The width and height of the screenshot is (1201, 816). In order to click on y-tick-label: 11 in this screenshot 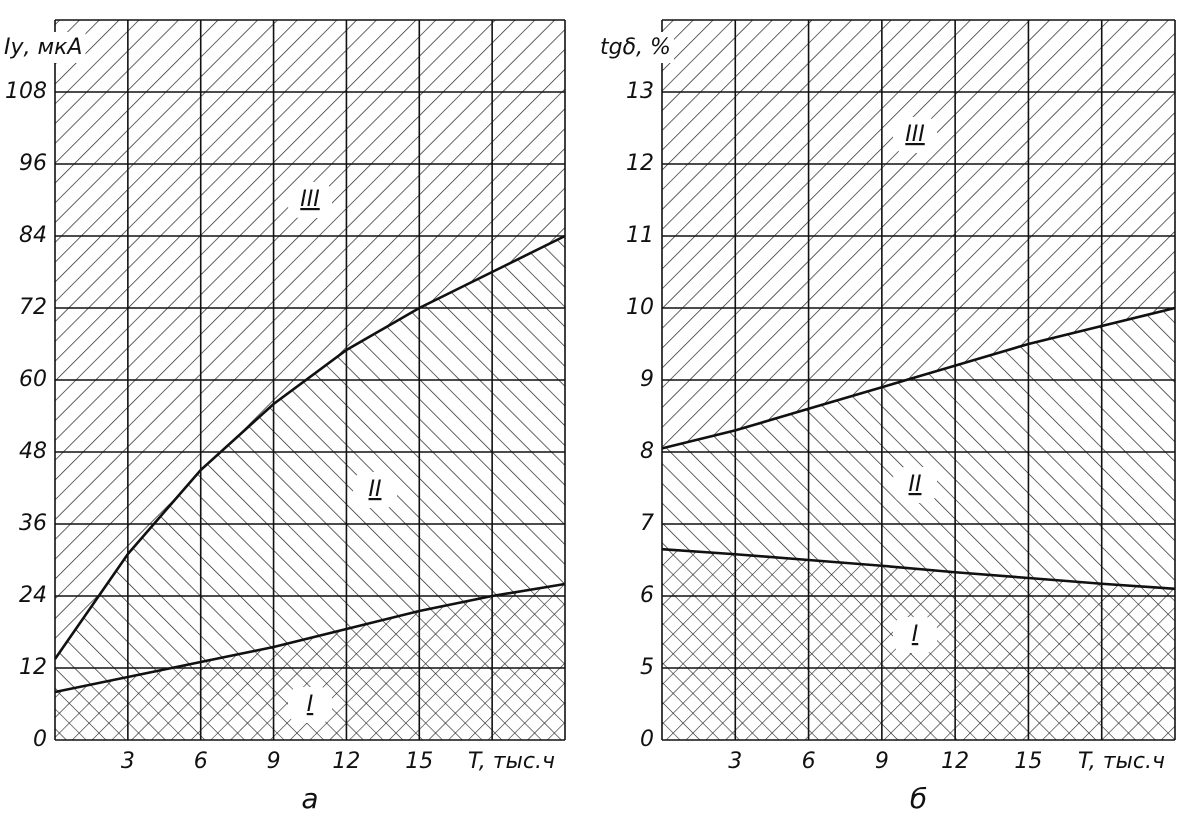, I will do `click(640, 235)`.